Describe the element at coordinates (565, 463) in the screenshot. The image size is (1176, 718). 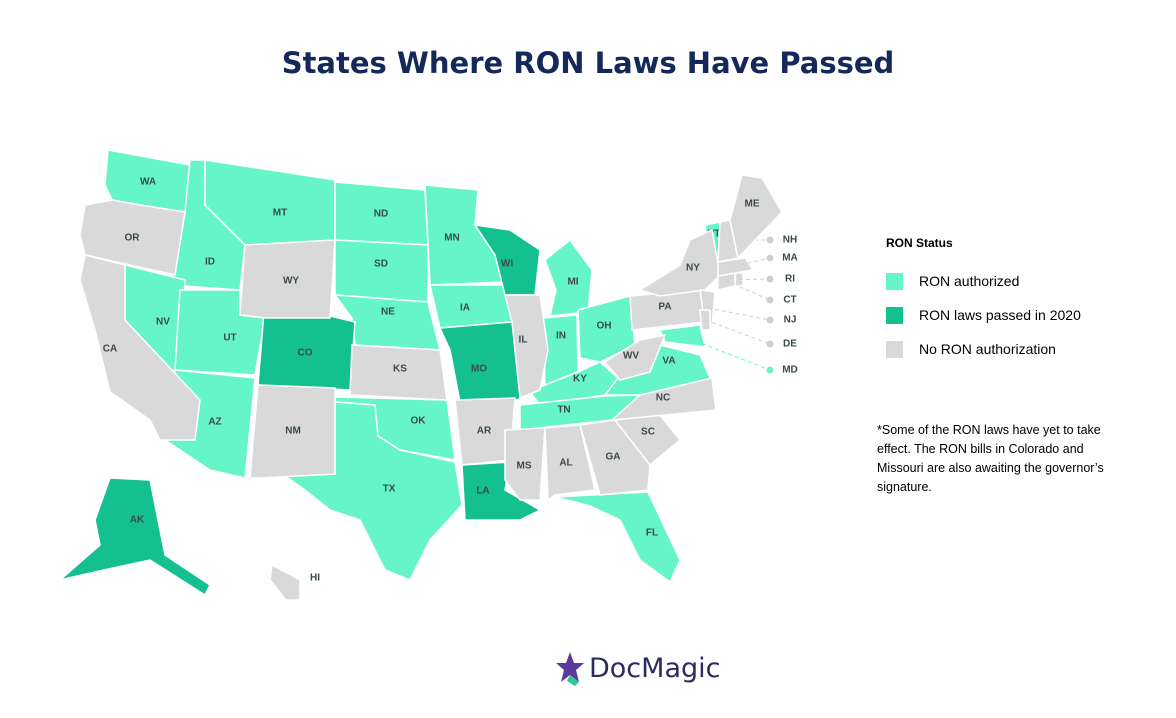
I see `state-label: AL` at that location.